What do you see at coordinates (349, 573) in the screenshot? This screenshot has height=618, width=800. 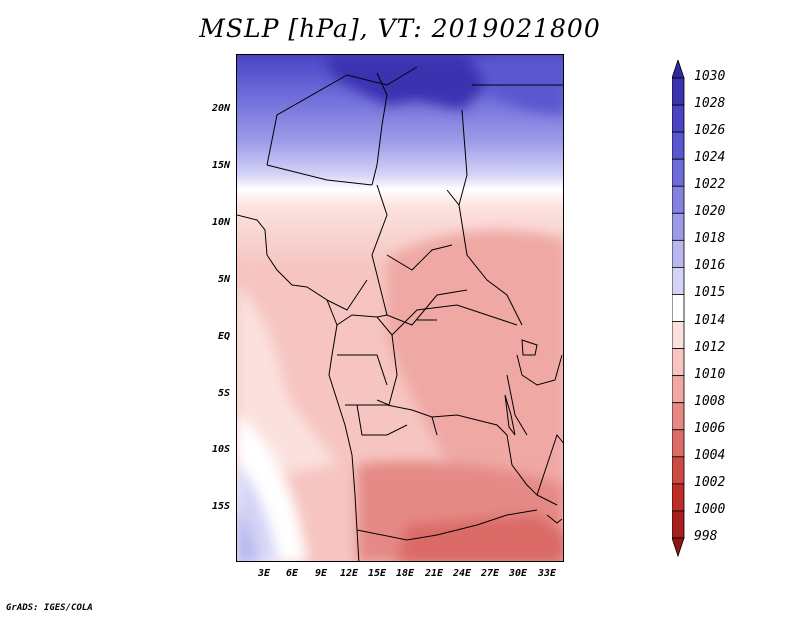 I see `lon-label: 12E` at bounding box center [349, 573].